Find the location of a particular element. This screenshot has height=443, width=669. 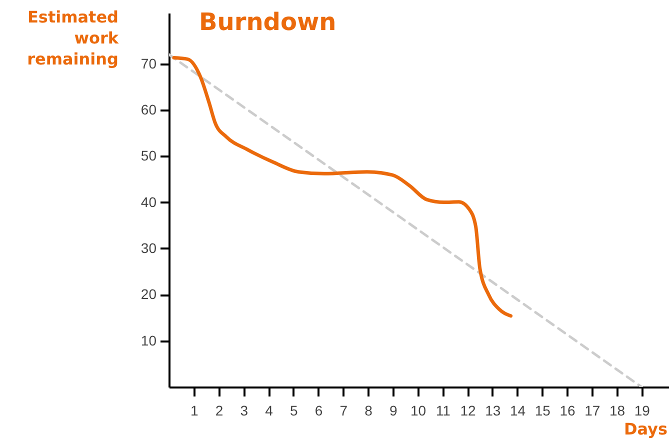

y-tick-label: 50 is located at coordinates (148, 156).